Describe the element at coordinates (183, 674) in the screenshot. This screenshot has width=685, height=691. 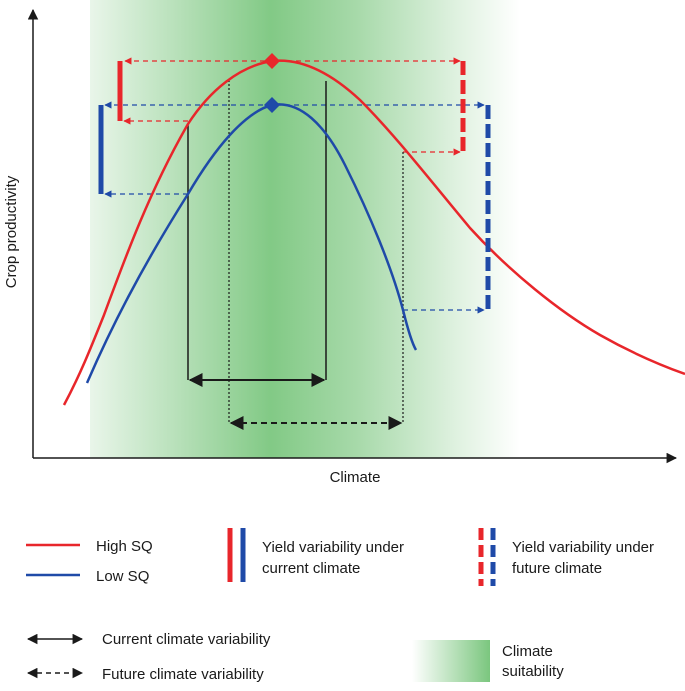
I see `legend-future-climate-label: Future climate variability` at that location.